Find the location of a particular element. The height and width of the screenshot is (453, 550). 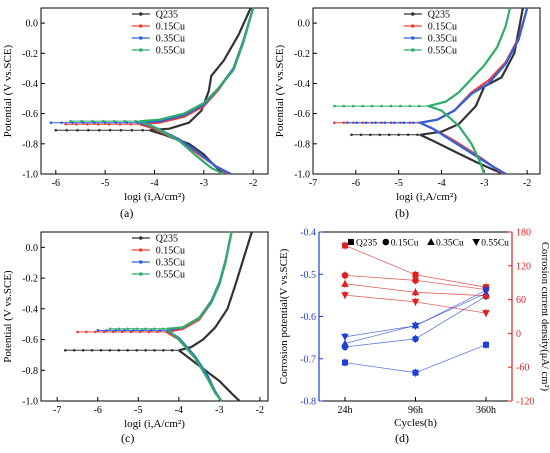

-a--x-tick-label: -6 is located at coordinates (56, 183).